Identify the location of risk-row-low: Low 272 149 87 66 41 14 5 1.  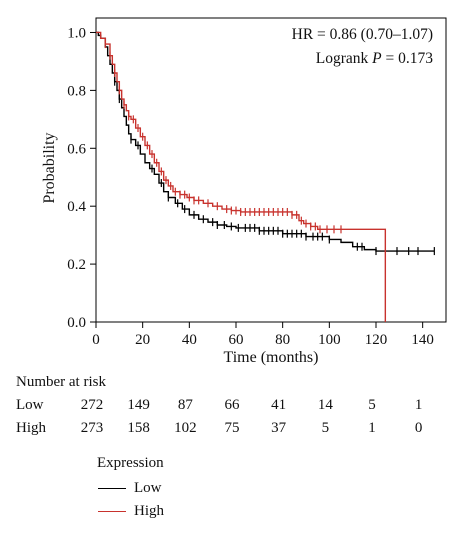
(237, 407).